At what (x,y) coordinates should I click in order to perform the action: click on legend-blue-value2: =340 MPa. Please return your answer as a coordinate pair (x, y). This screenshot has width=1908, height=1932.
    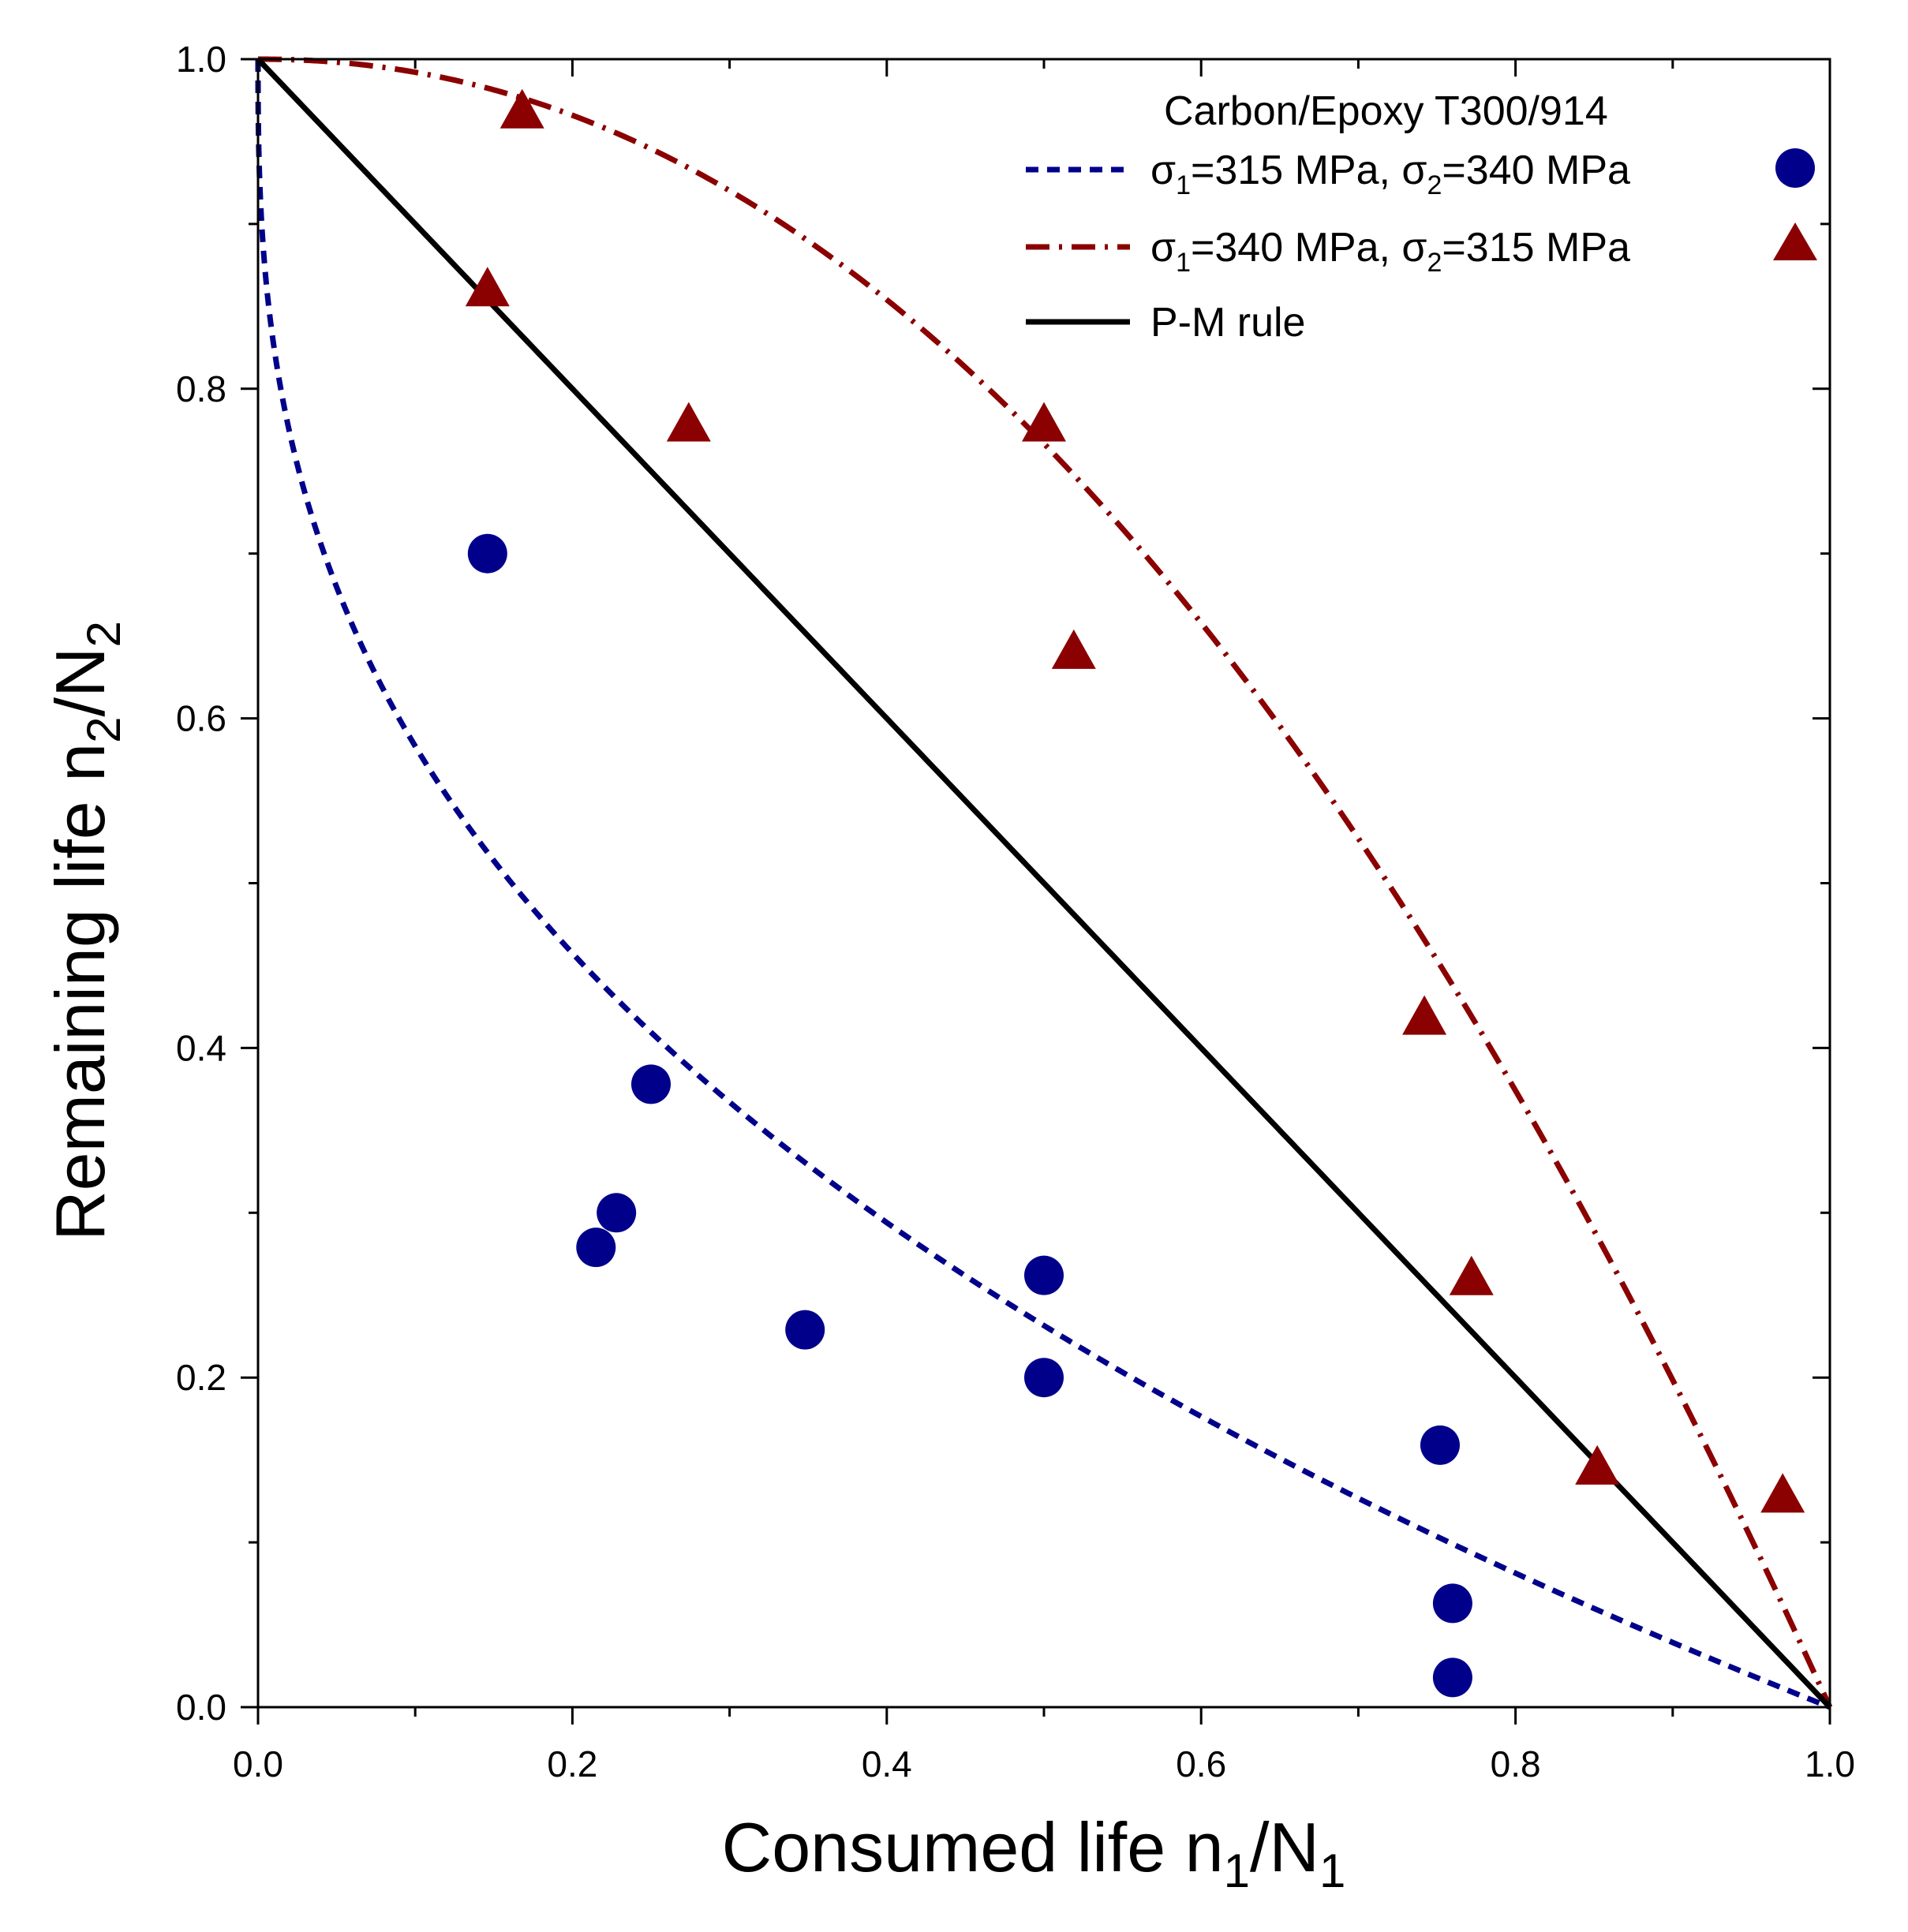
    Looking at the image, I should click on (1536, 170).